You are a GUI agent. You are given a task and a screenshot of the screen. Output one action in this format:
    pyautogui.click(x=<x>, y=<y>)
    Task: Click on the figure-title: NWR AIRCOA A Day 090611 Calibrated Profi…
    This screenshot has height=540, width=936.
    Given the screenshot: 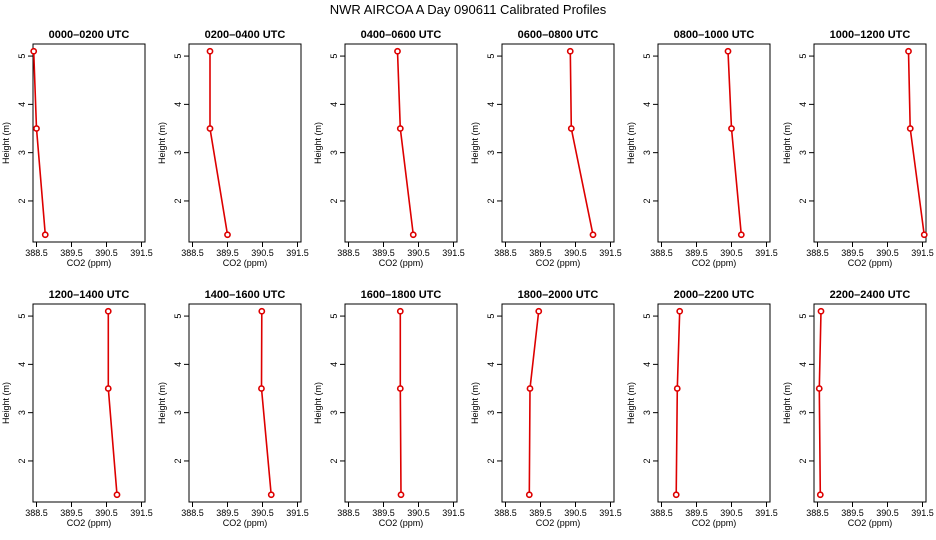 What is the action you would take?
    pyautogui.click(x=468, y=9)
    